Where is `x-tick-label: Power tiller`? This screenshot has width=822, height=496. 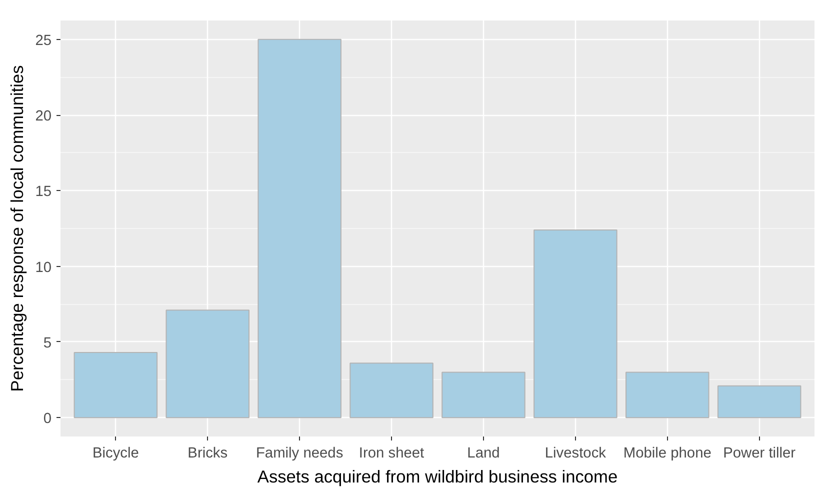
x-tick-label: Power tiller is located at coordinates (759, 454).